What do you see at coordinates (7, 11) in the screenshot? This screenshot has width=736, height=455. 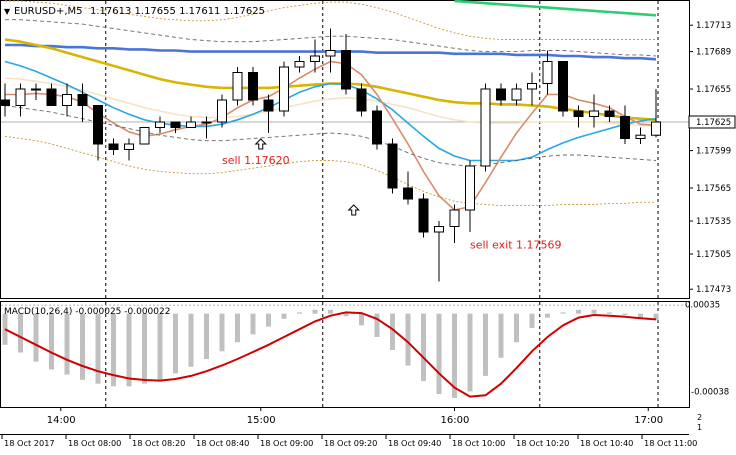 I see `symbol-triangle-icon: ▼` at bounding box center [7, 11].